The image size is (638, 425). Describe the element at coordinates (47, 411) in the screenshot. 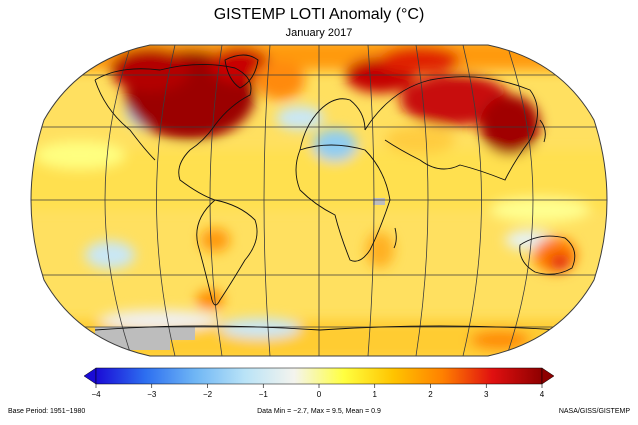

I see `base-period-label: Base Period: 1951−1980` at that location.